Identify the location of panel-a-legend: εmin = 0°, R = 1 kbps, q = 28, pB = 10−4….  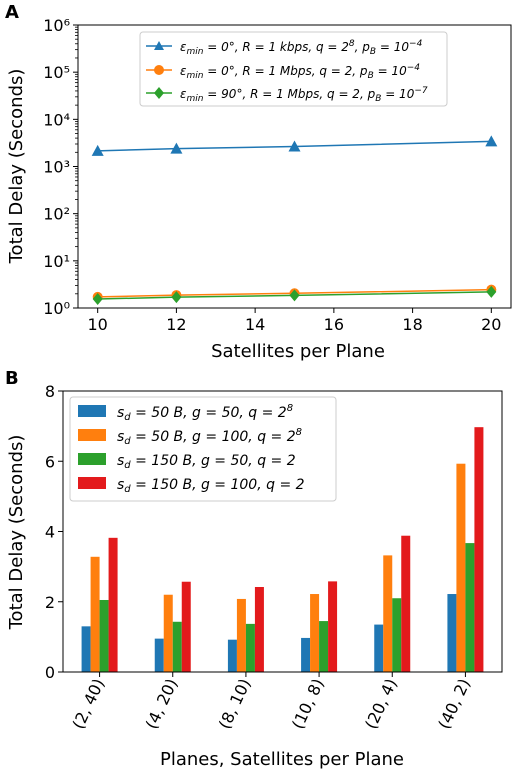
(293, 69).